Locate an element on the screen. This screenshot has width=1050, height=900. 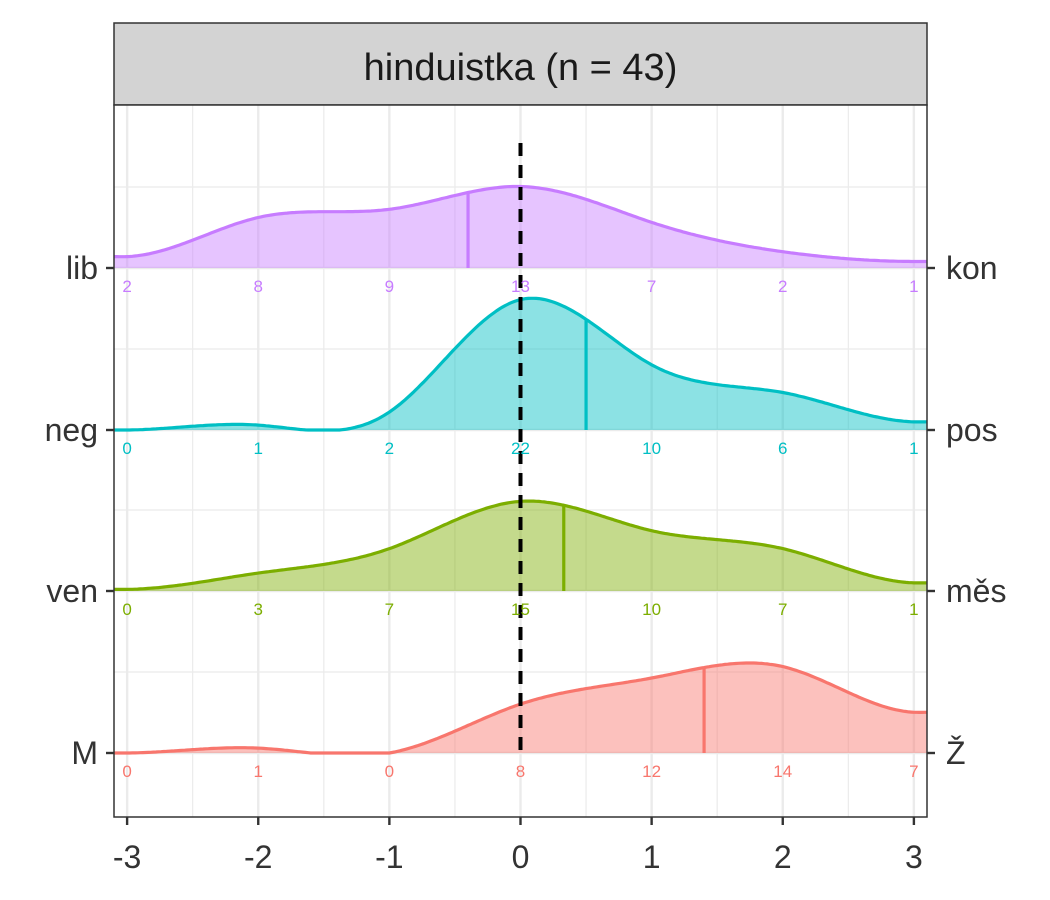
count-label: 13 is located at coordinates (520, 286).